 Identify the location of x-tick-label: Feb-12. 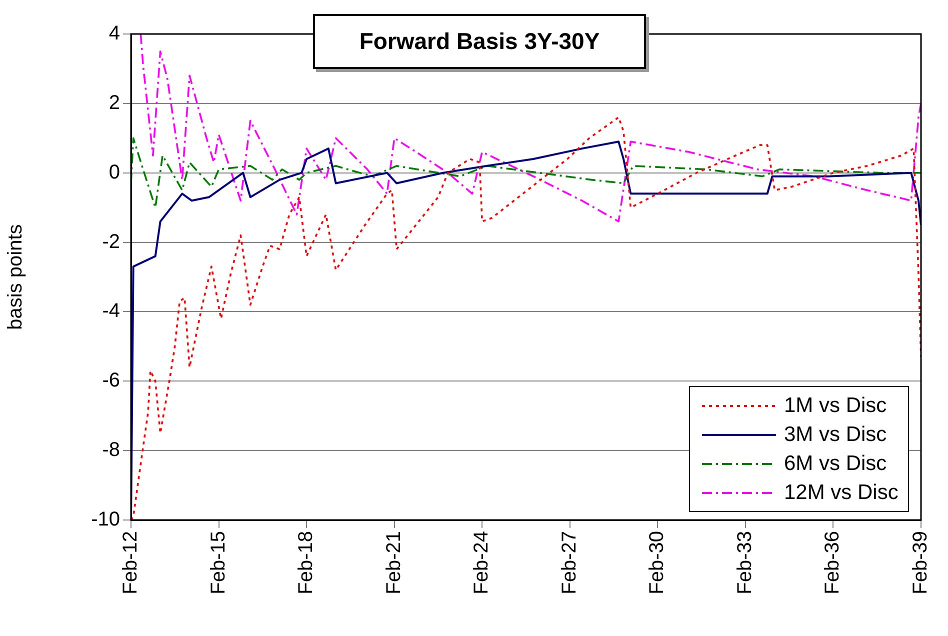
(131, 562).